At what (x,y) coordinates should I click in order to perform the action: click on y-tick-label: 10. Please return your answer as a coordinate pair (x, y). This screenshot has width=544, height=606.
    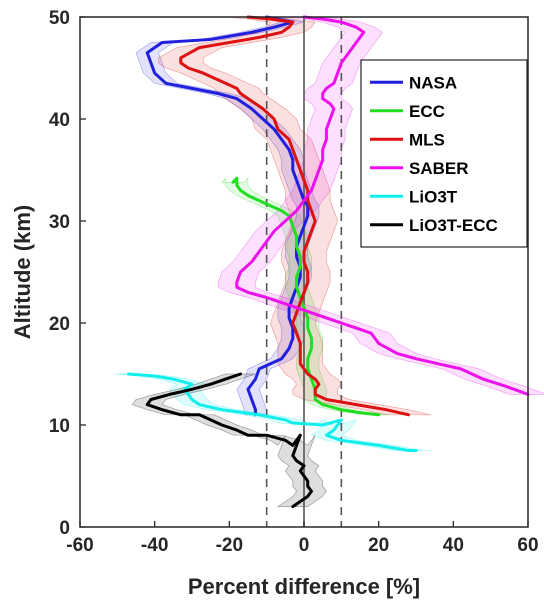
    Looking at the image, I should click on (59, 426).